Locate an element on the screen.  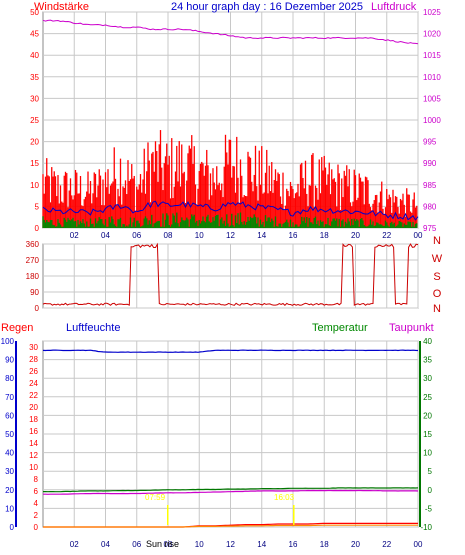
temperature-tick-label: 15 is located at coordinates (427, 434).